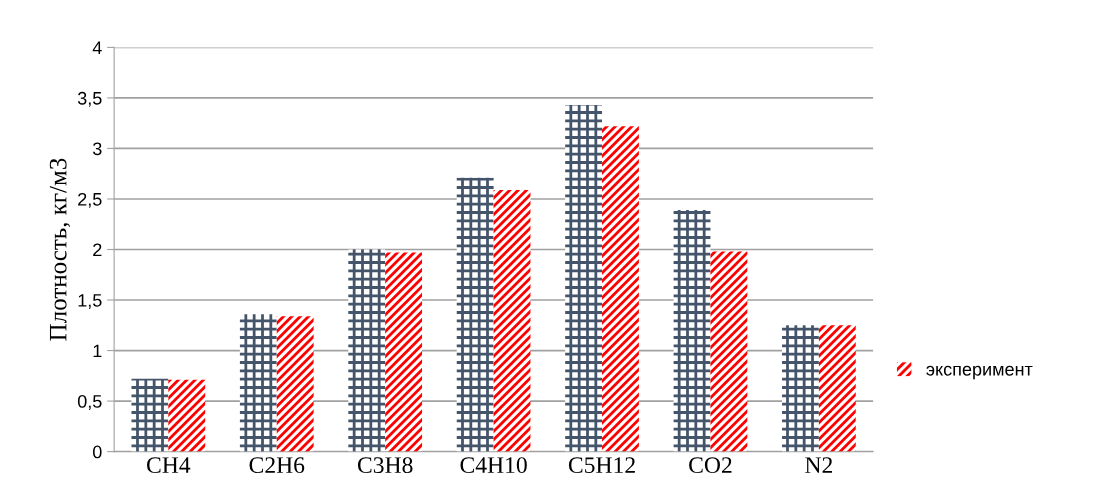 The image size is (1108, 499). Describe the element at coordinates (89, 99) in the screenshot. I see `y-tick-label: 3,5` at that location.